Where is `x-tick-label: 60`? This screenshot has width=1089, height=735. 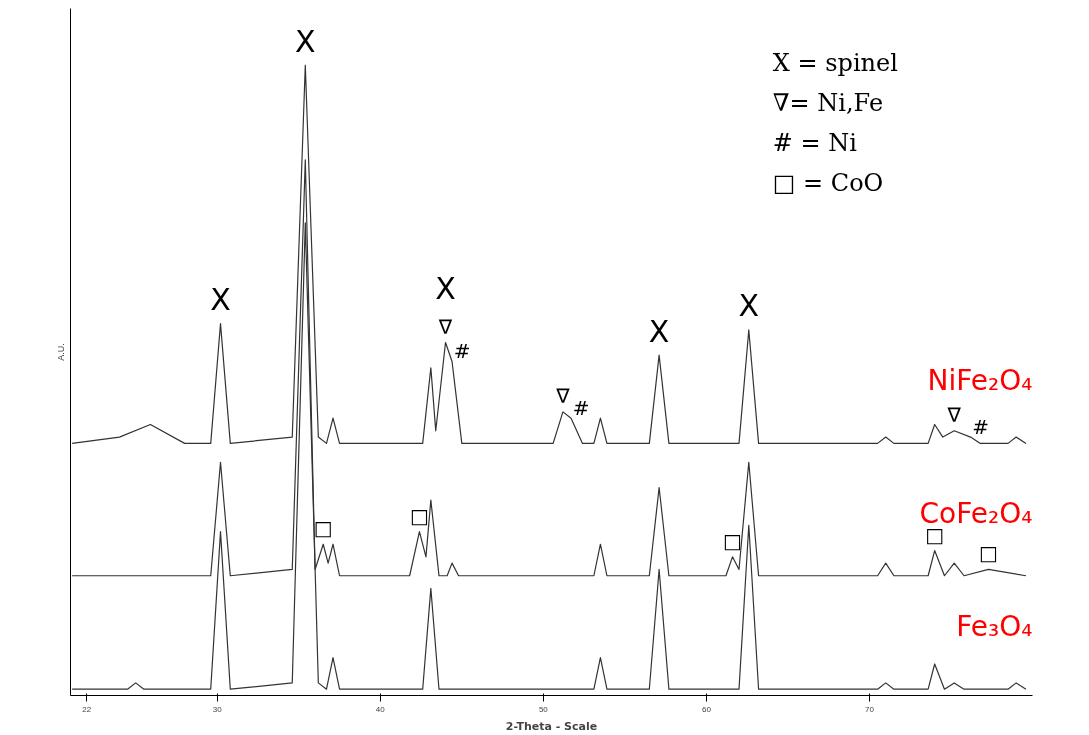
x-tick-label: 60 is located at coordinates (706, 709).